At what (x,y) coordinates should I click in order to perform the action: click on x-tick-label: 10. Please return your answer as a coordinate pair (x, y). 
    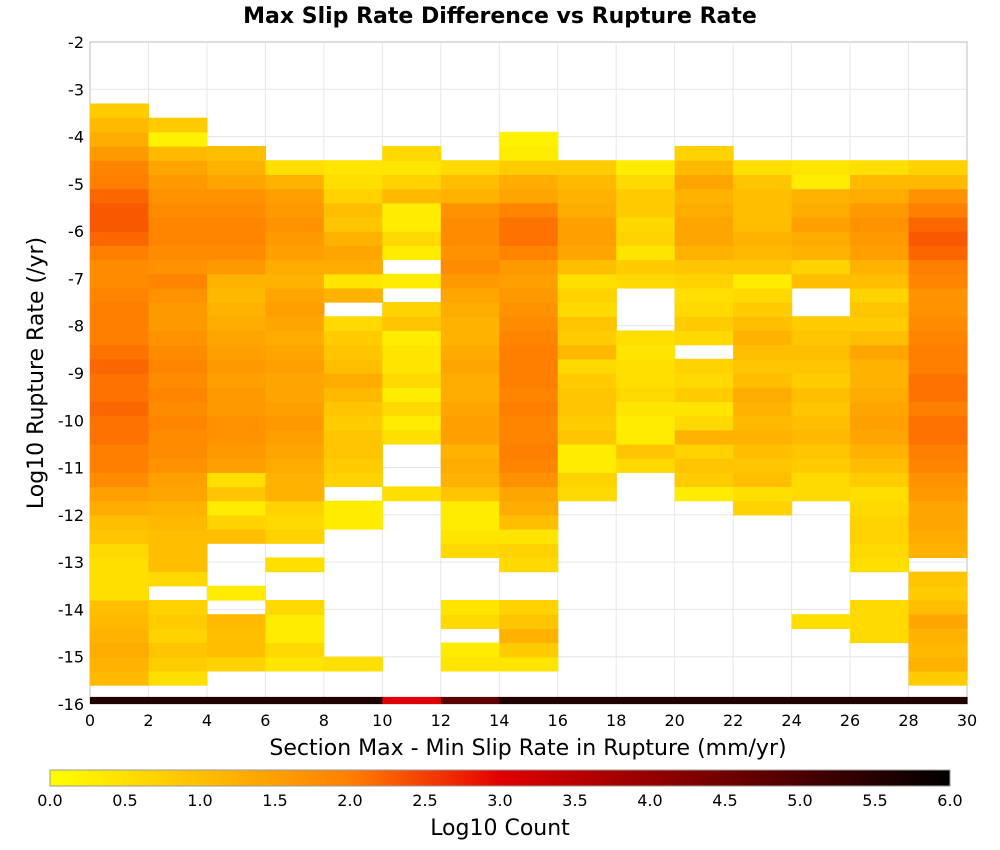
    Looking at the image, I should click on (382, 720).